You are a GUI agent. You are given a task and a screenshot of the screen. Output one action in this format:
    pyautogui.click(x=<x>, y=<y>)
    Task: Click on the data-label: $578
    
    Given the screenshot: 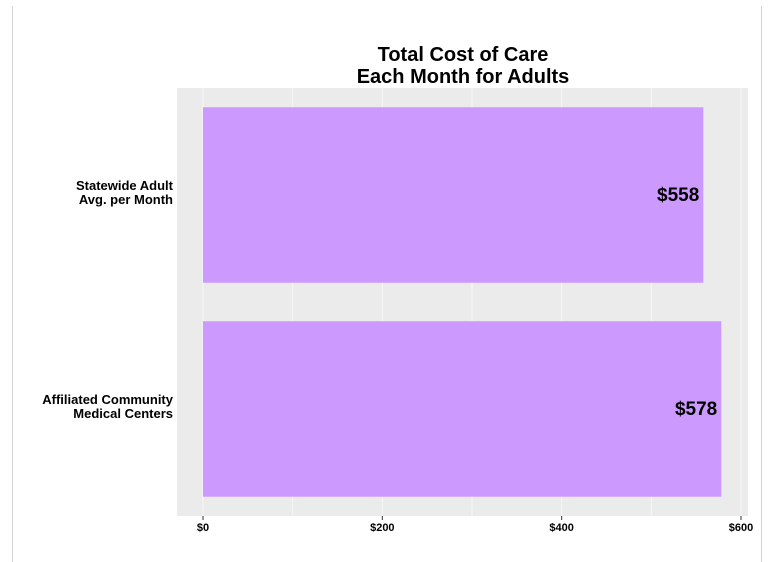 What is the action you would take?
    pyautogui.click(x=696, y=409)
    